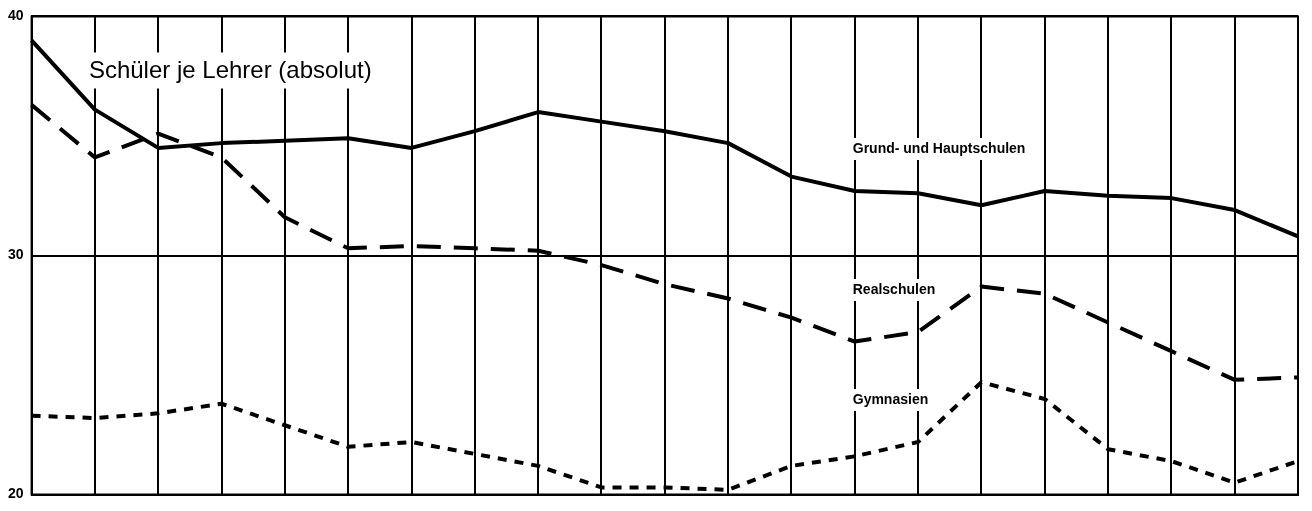 Image resolution: width=1312 pixels, height=511 pixels. Describe the element at coordinates (939, 147) in the screenshot. I see `text: Grund- und Hauptschulen` at that location.